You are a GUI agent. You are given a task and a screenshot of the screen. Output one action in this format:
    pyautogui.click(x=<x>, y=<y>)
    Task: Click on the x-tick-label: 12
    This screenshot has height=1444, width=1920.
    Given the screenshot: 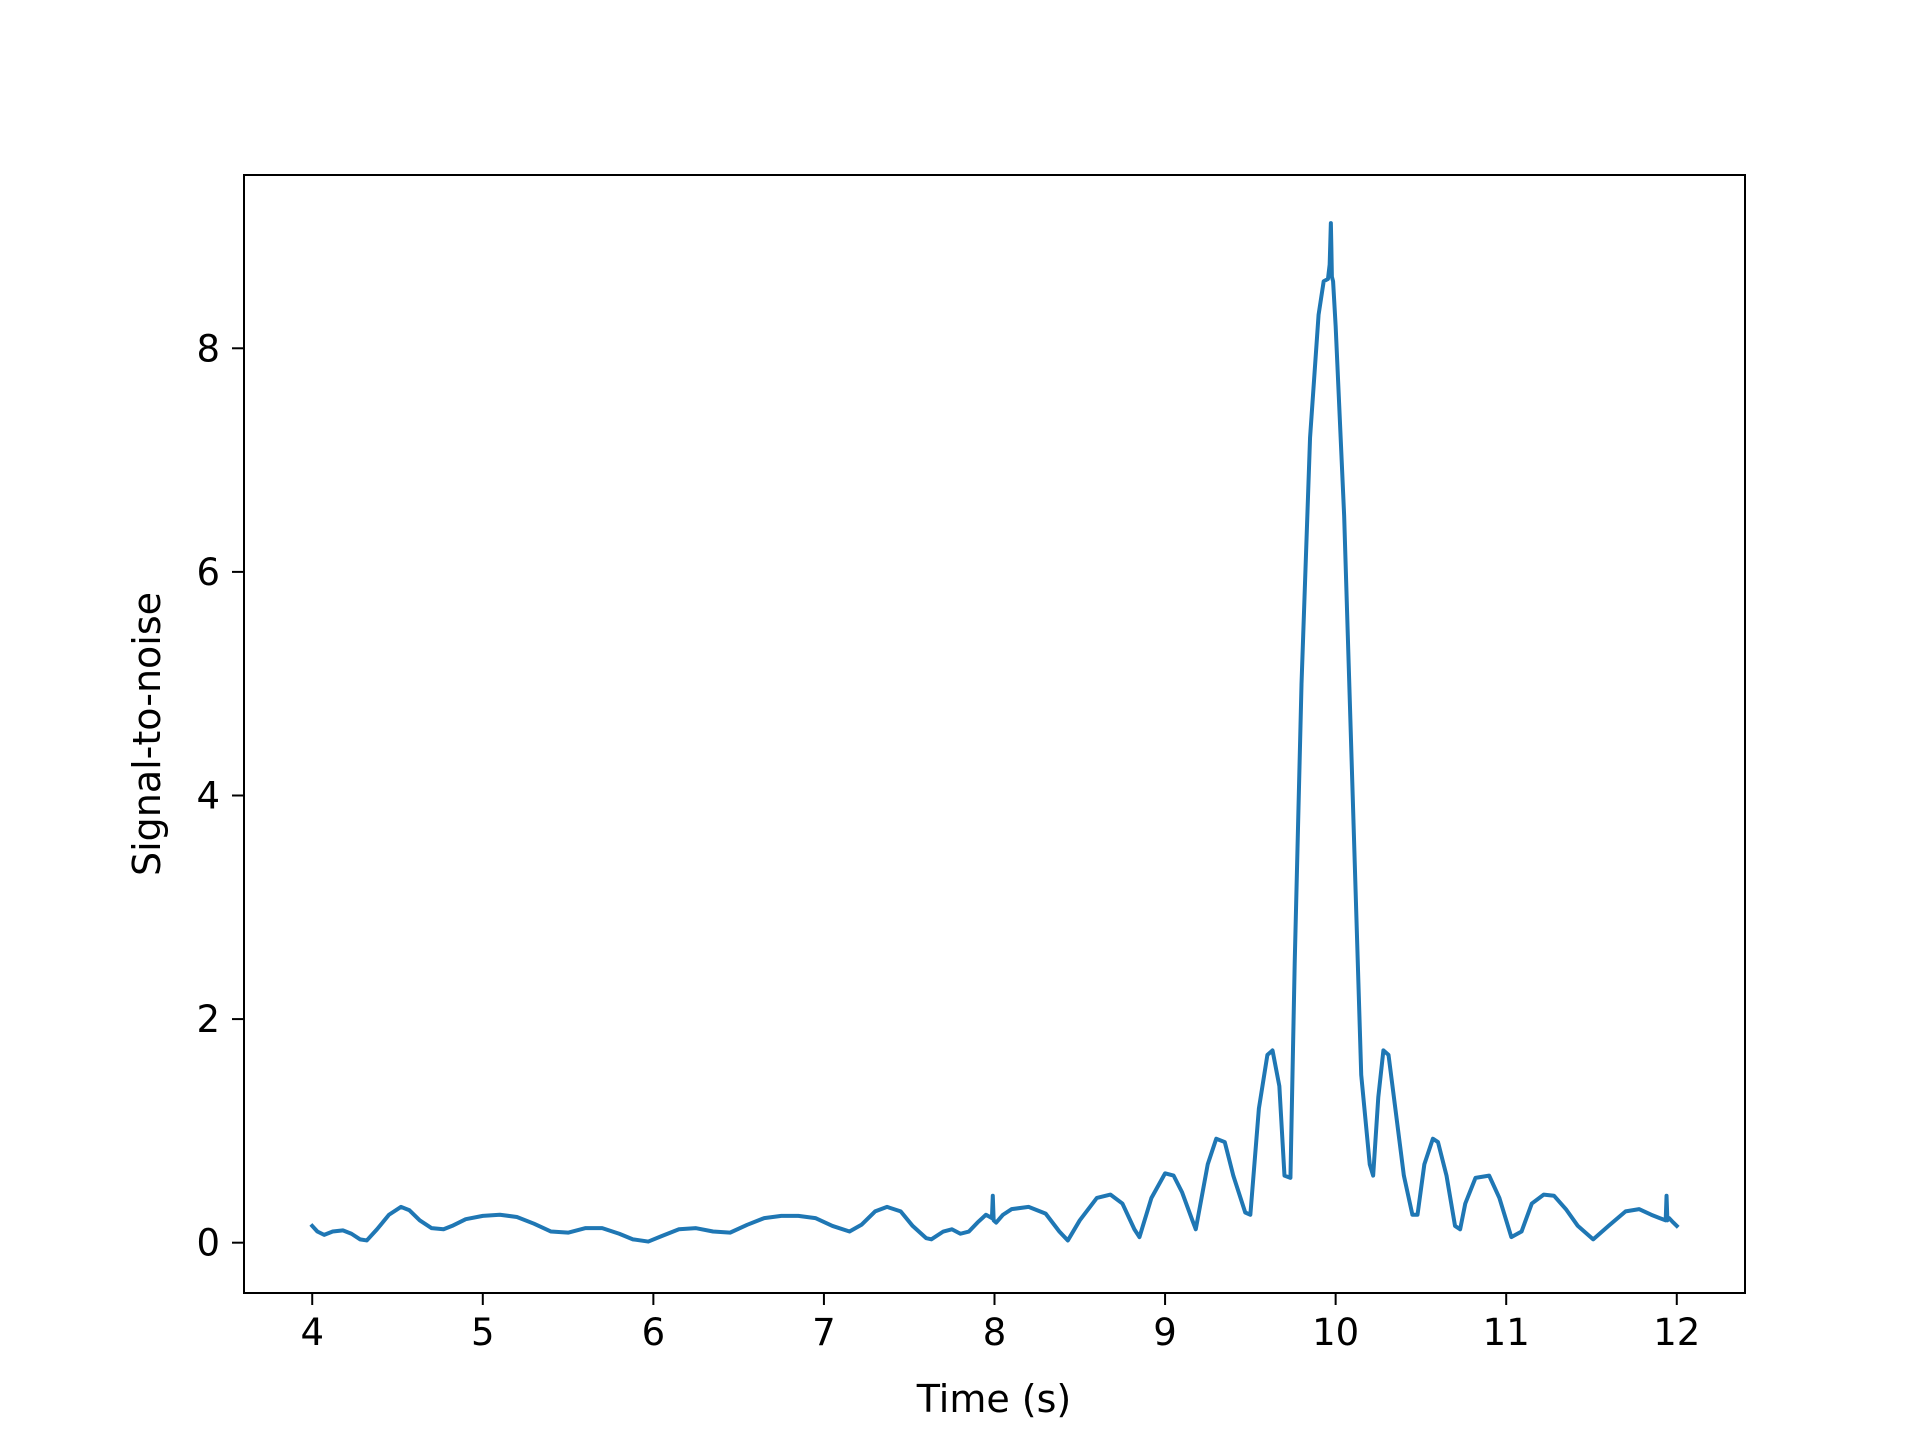 What is the action you would take?
    pyautogui.click(x=1676, y=1332)
    